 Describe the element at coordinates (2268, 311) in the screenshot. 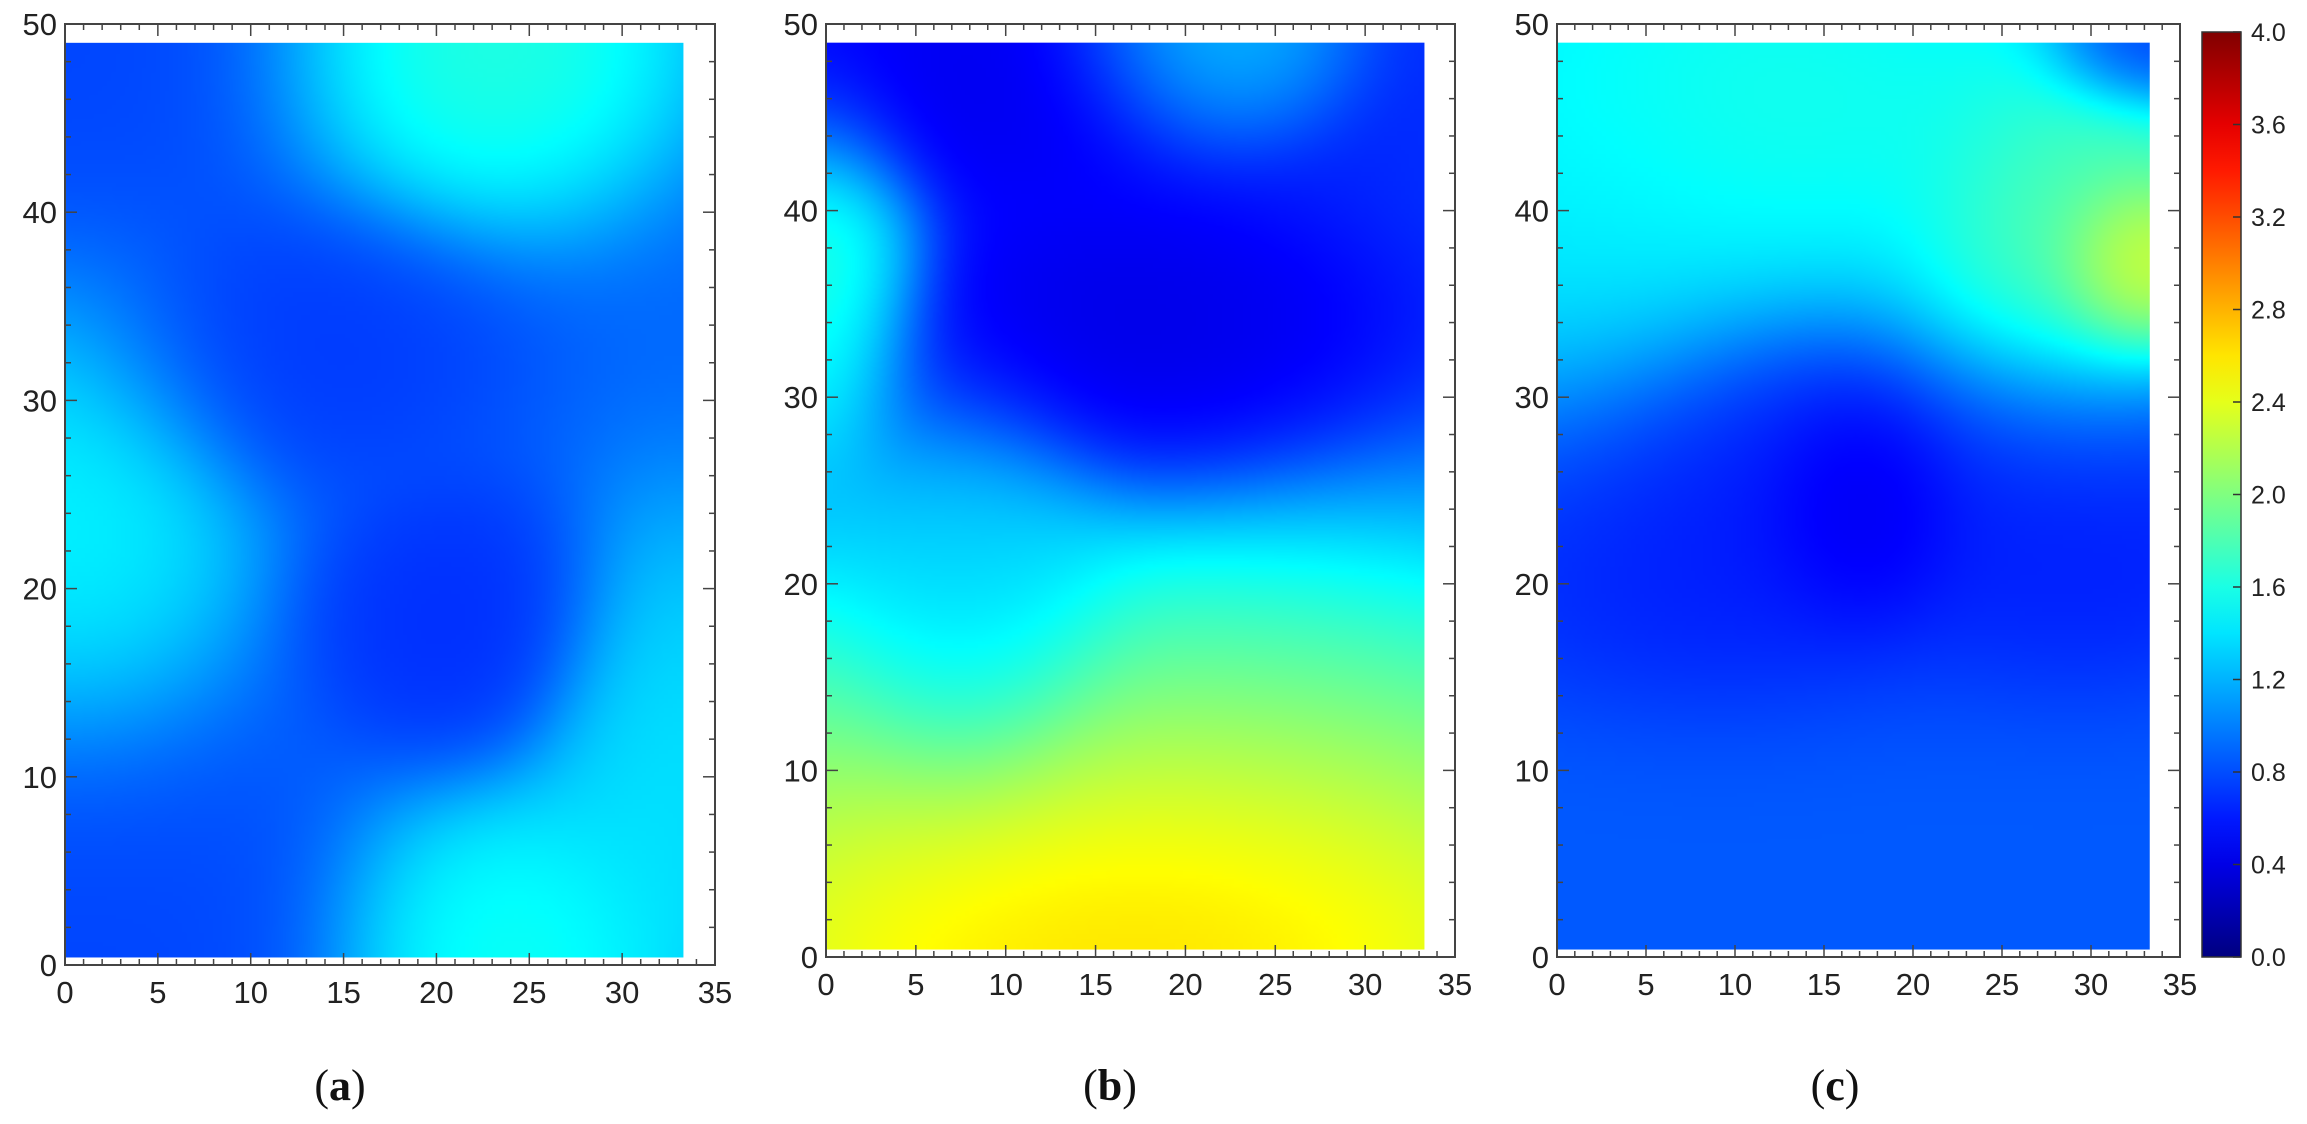

I see `colorbar-tick-label: 2.8` at that location.